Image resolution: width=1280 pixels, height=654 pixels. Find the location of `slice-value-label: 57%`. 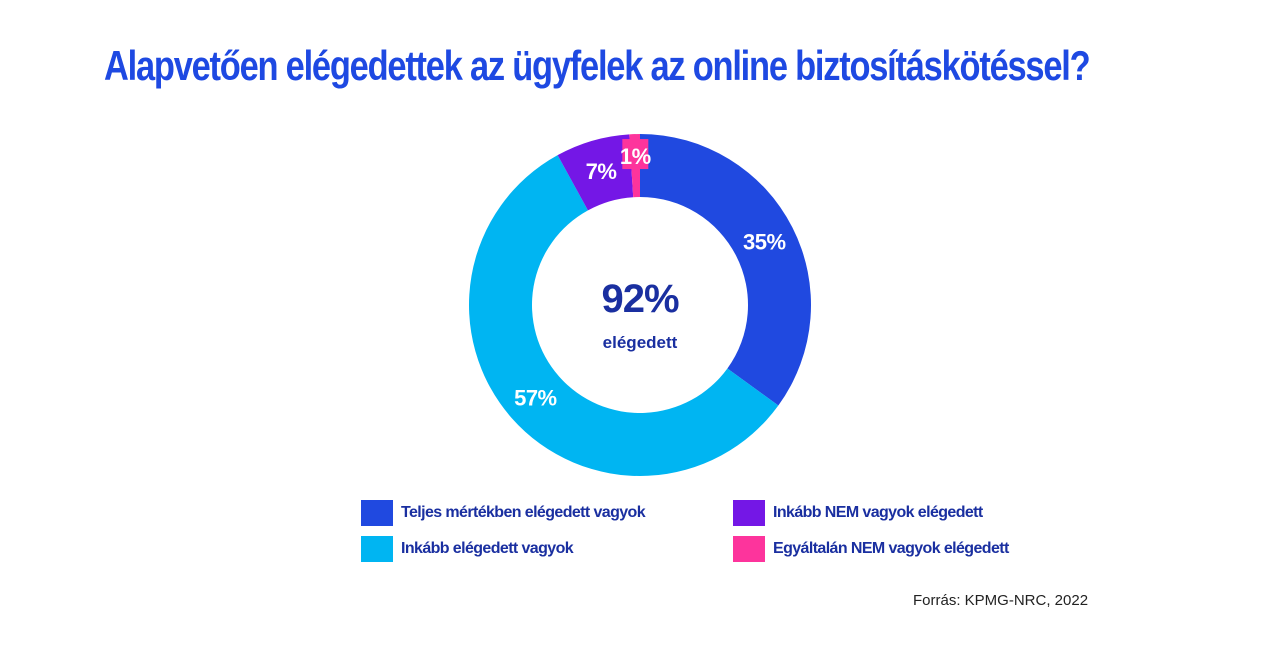

slice-value-label: 57% is located at coordinates (535, 397).